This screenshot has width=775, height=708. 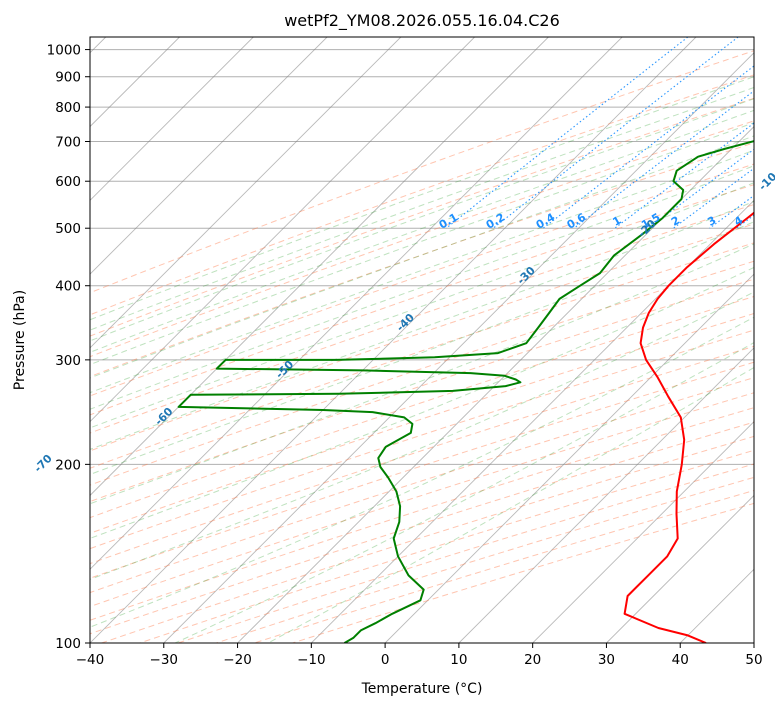 I want to click on y-tick-label: 400, so click(x=68, y=287).